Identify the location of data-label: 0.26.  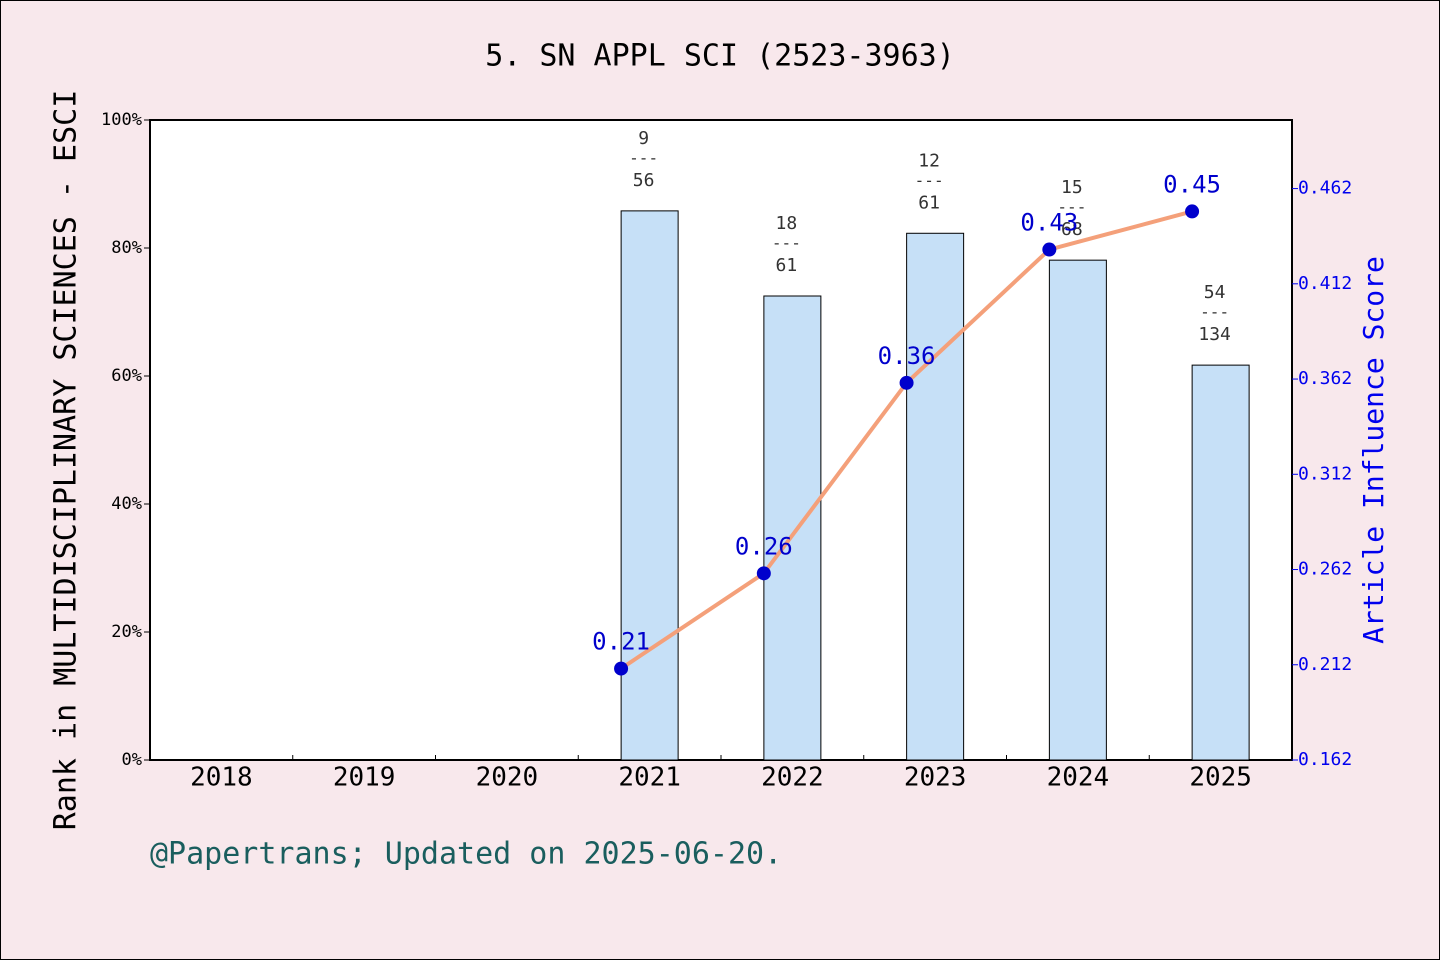
(764, 546).